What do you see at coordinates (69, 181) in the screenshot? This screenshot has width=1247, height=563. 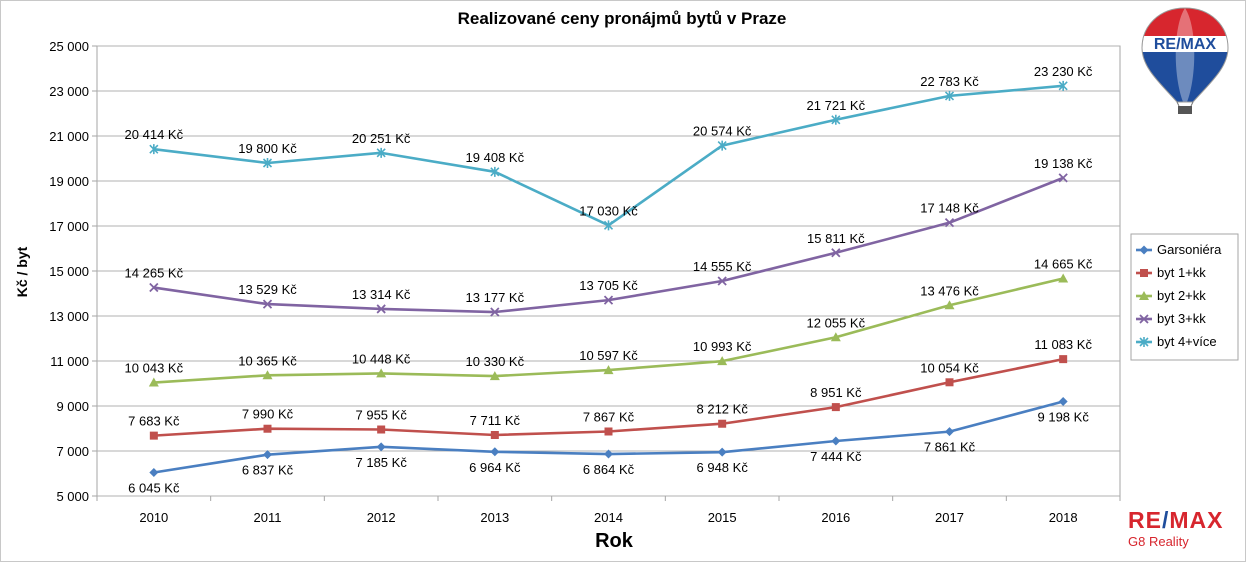 I see `y-tick-label: 19 000` at bounding box center [69, 181].